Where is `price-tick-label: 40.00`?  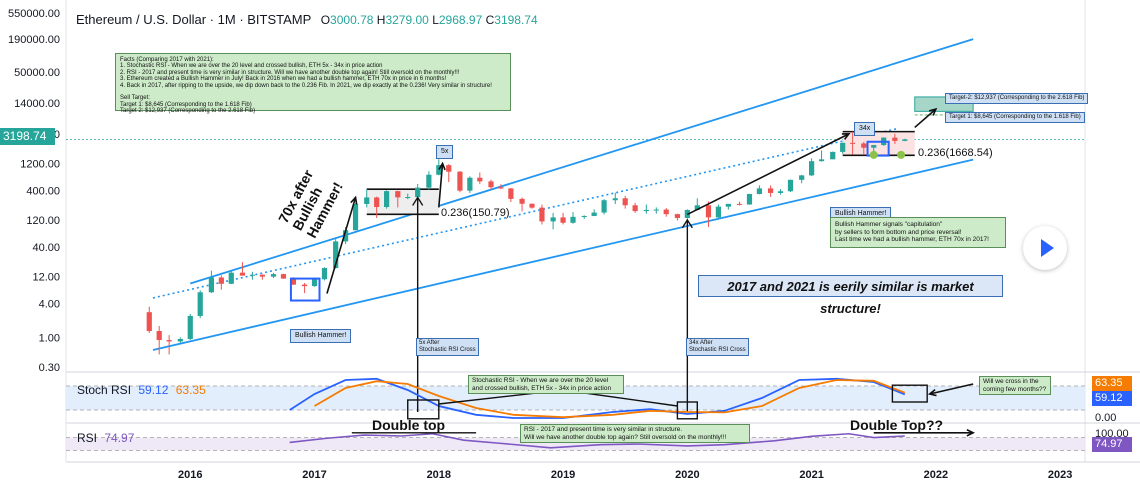 price-tick-label: 40.00 is located at coordinates (46, 248).